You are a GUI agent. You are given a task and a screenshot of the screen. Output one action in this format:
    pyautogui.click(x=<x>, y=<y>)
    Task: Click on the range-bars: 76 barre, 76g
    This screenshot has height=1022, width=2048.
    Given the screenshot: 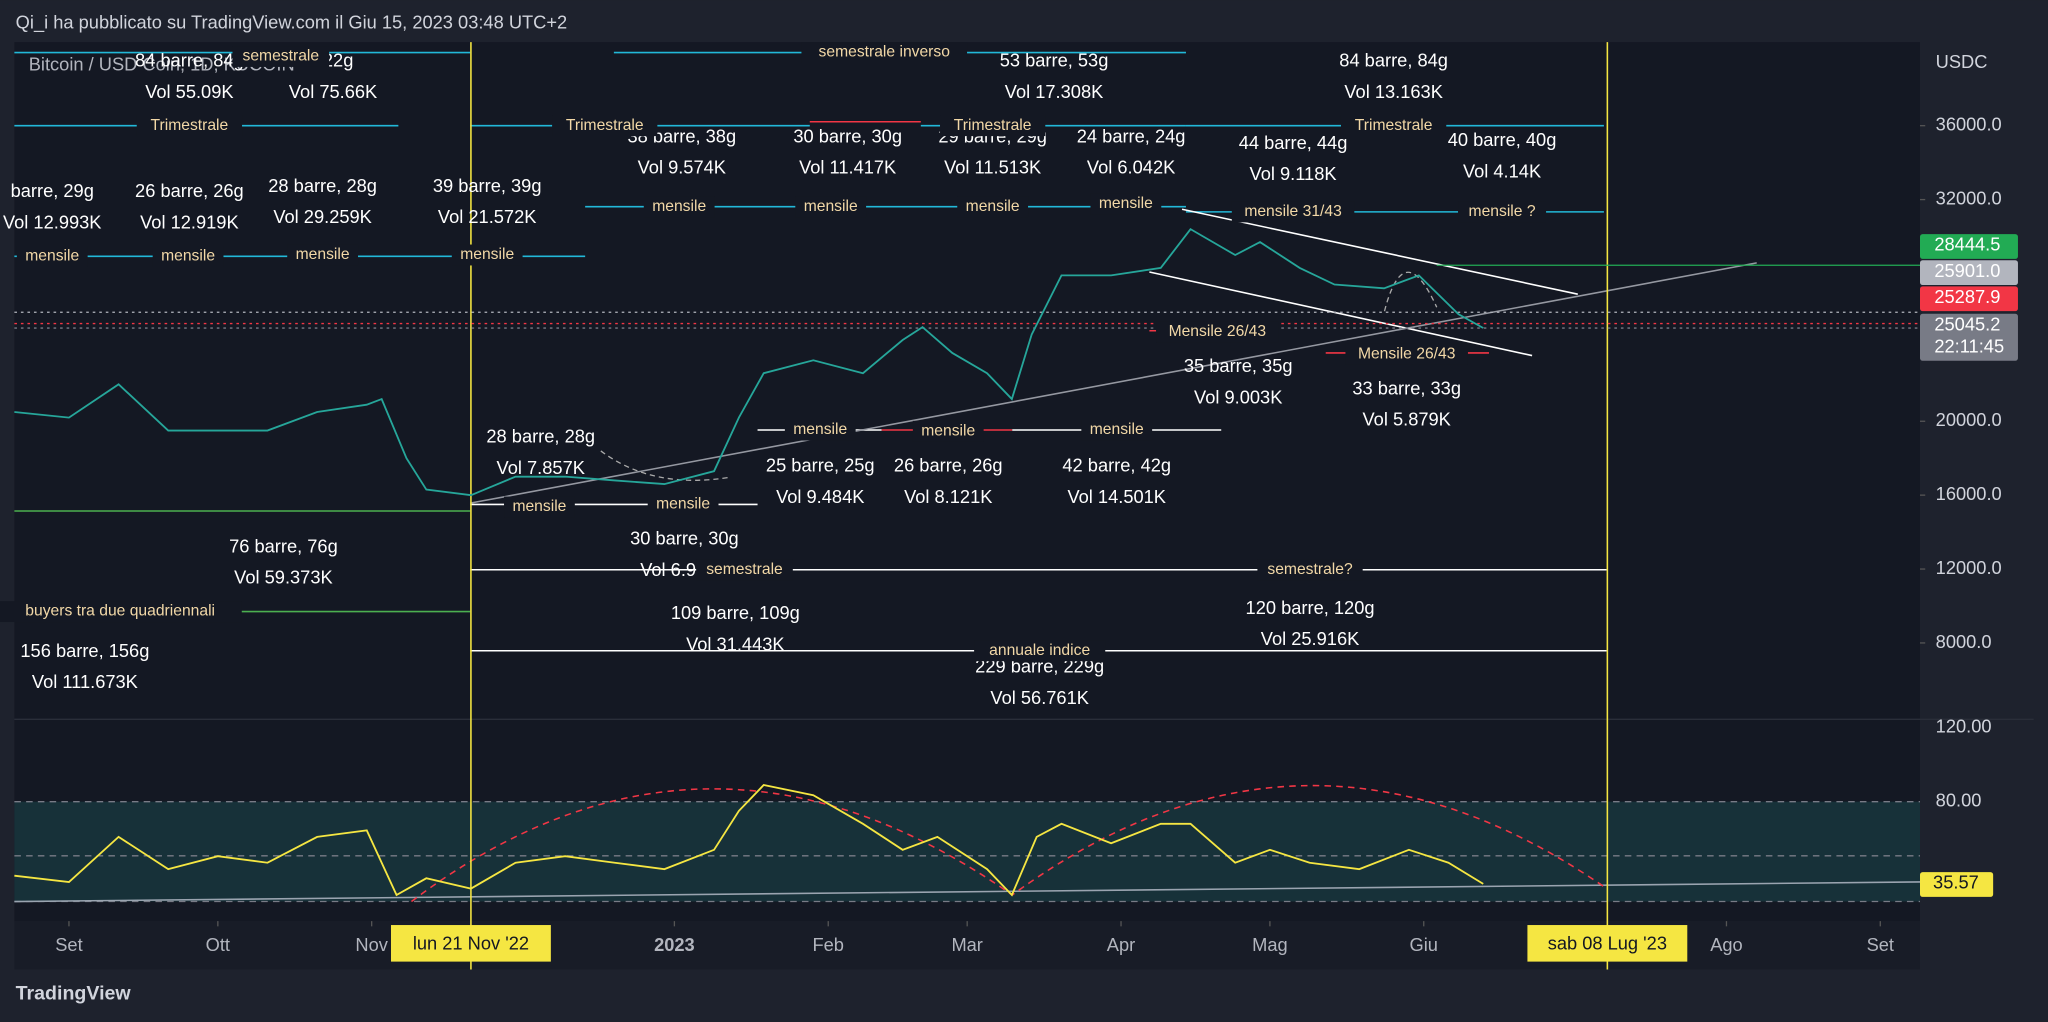 What is the action you would take?
    pyautogui.click(x=283, y=545)
    